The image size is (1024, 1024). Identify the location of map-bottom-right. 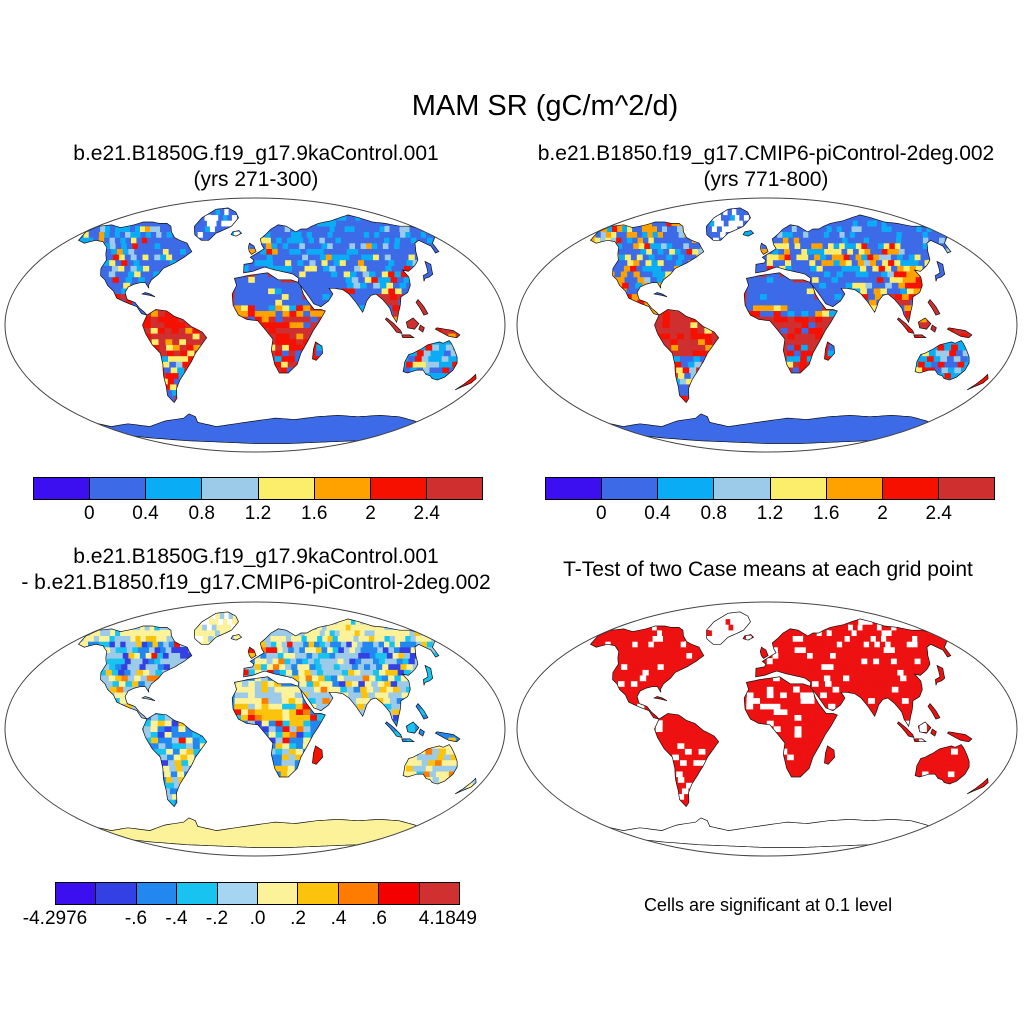
(767, 729).